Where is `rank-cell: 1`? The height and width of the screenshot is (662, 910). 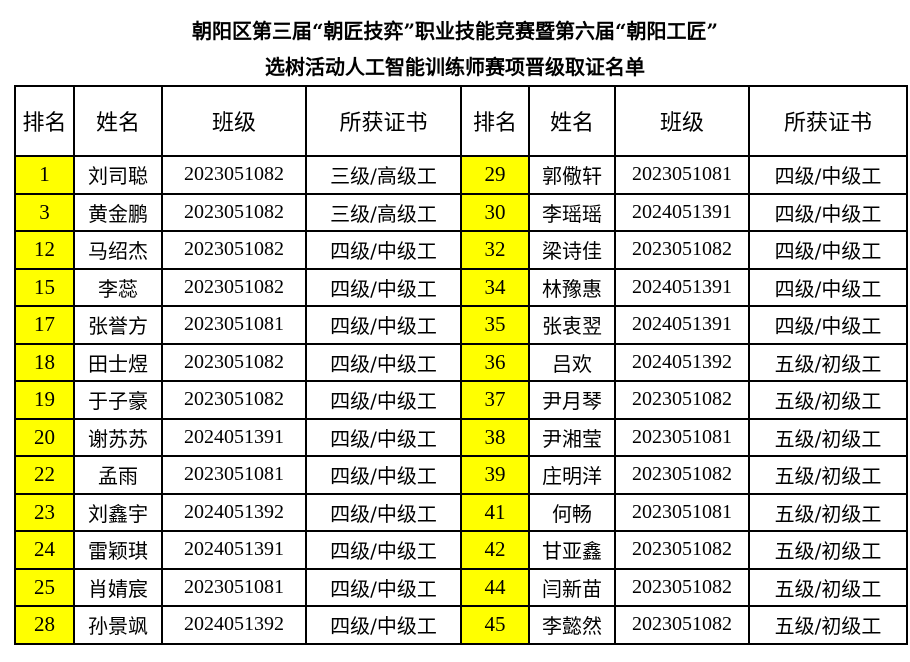 rank-cell: 1 is located at coordinates (44, 175).